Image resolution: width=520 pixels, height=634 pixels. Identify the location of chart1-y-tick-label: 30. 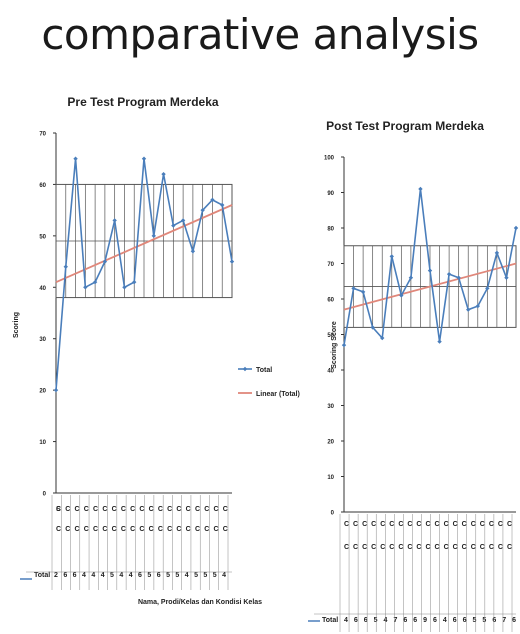
(42, 340).